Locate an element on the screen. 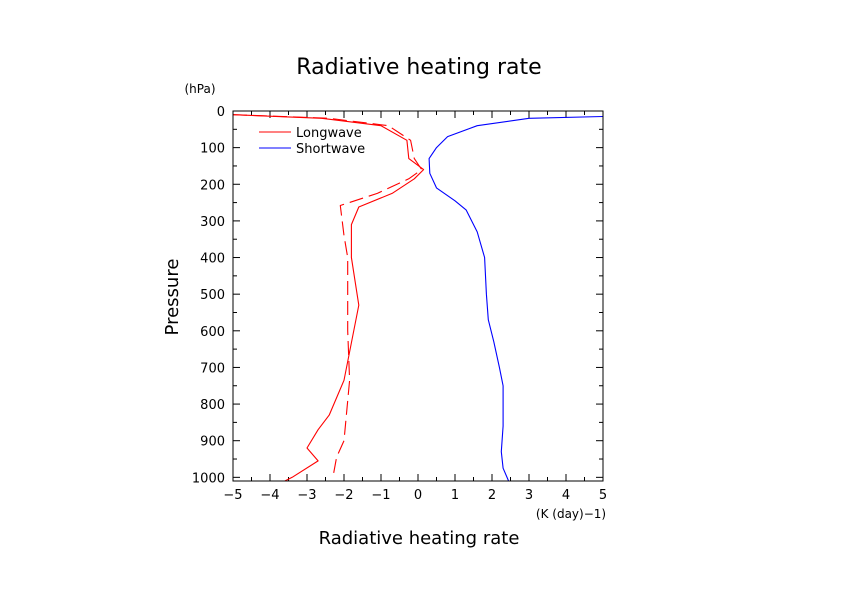 Image resolution: width=842 pixels, height=595 pixels. x-tick-label: −1 is located at coordinates (380, 495).